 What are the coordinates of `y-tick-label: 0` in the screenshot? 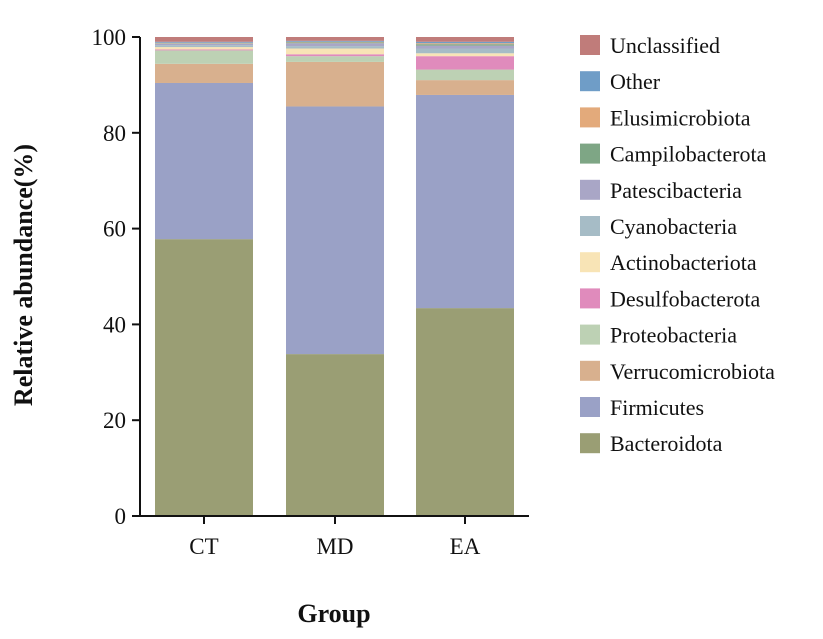 It's located at (121, 516).